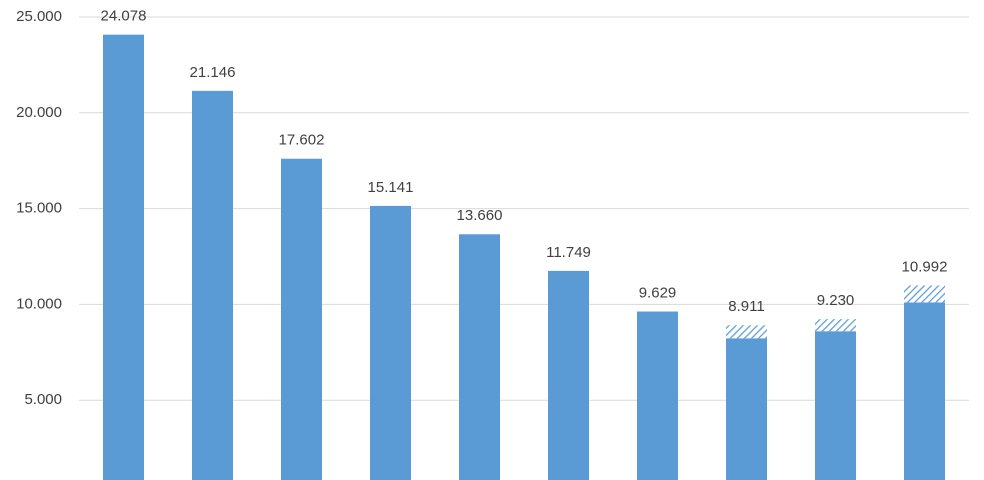 Image resolution: width=984 pixels, height=480 pixels. Describe the element at coordinates (39, 303) in the screenshot. I see `y-tick-label: 10.000` at that location.